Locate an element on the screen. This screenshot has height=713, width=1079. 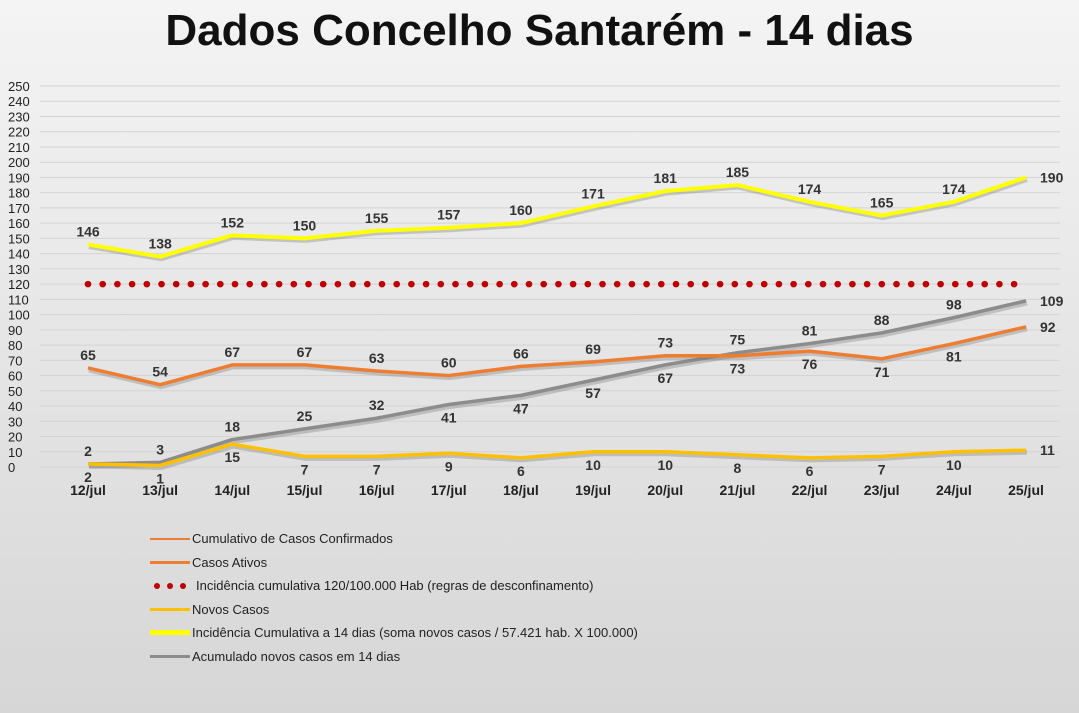
x-tick-label: 13/jul is located at coordinates (160, 490).